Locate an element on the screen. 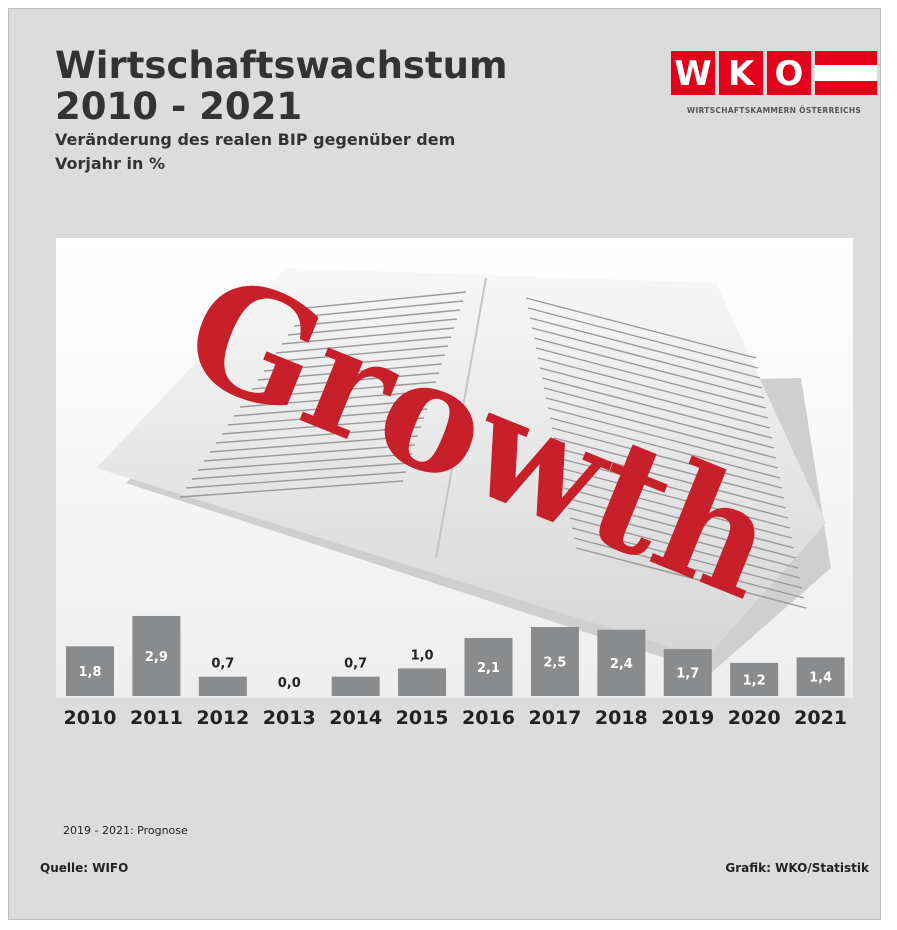 The height and width of the screenshot is (930, 897). year-label-2021: 2021 is located at coordinates (820, 718).